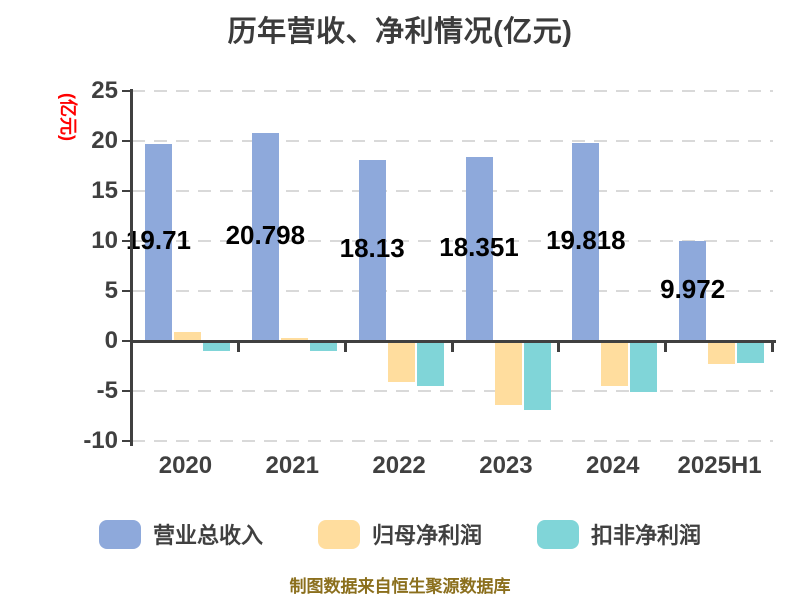 This screenshot has width=800, height=600. Describe the element at coordinates (111, 290) in the screenshot. I see `y-tick-label-5: 5` at that location.